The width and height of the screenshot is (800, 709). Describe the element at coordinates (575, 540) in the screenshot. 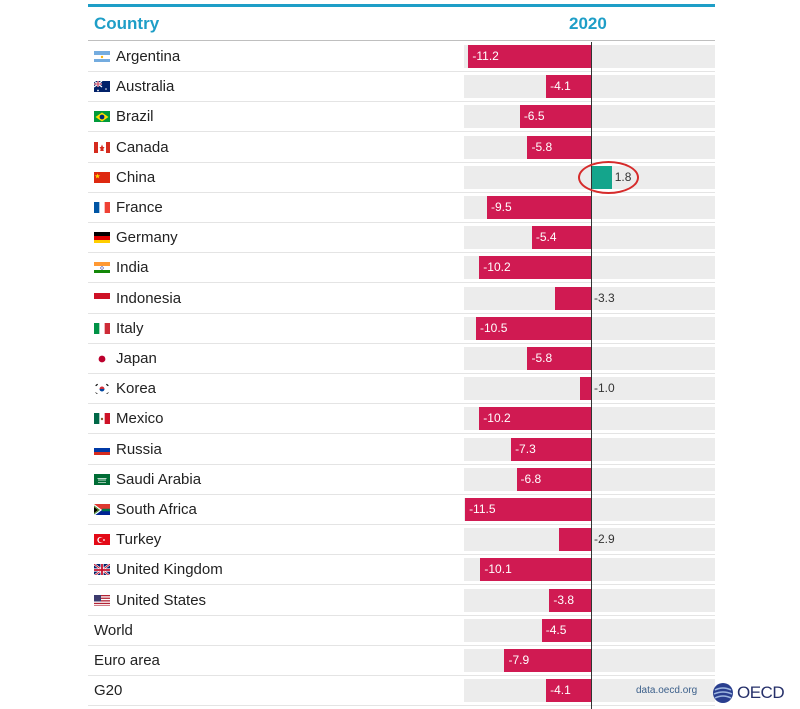

I see `bar-turkey` at that location.